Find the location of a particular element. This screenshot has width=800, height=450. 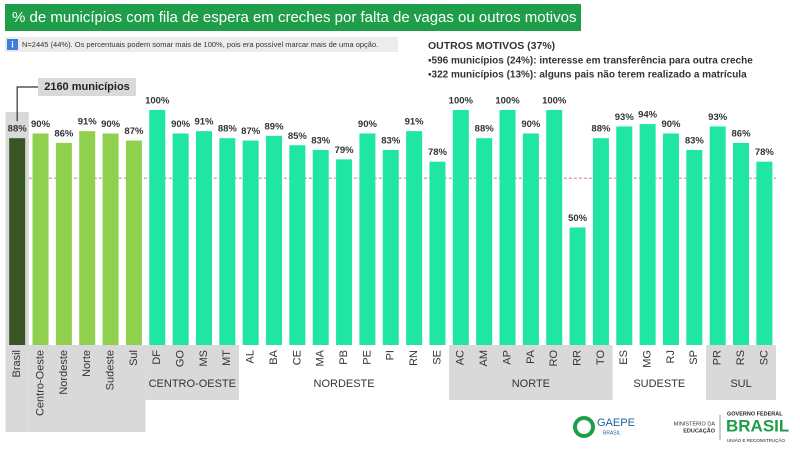

value-label: 85% is located at coordinates (298, 136).